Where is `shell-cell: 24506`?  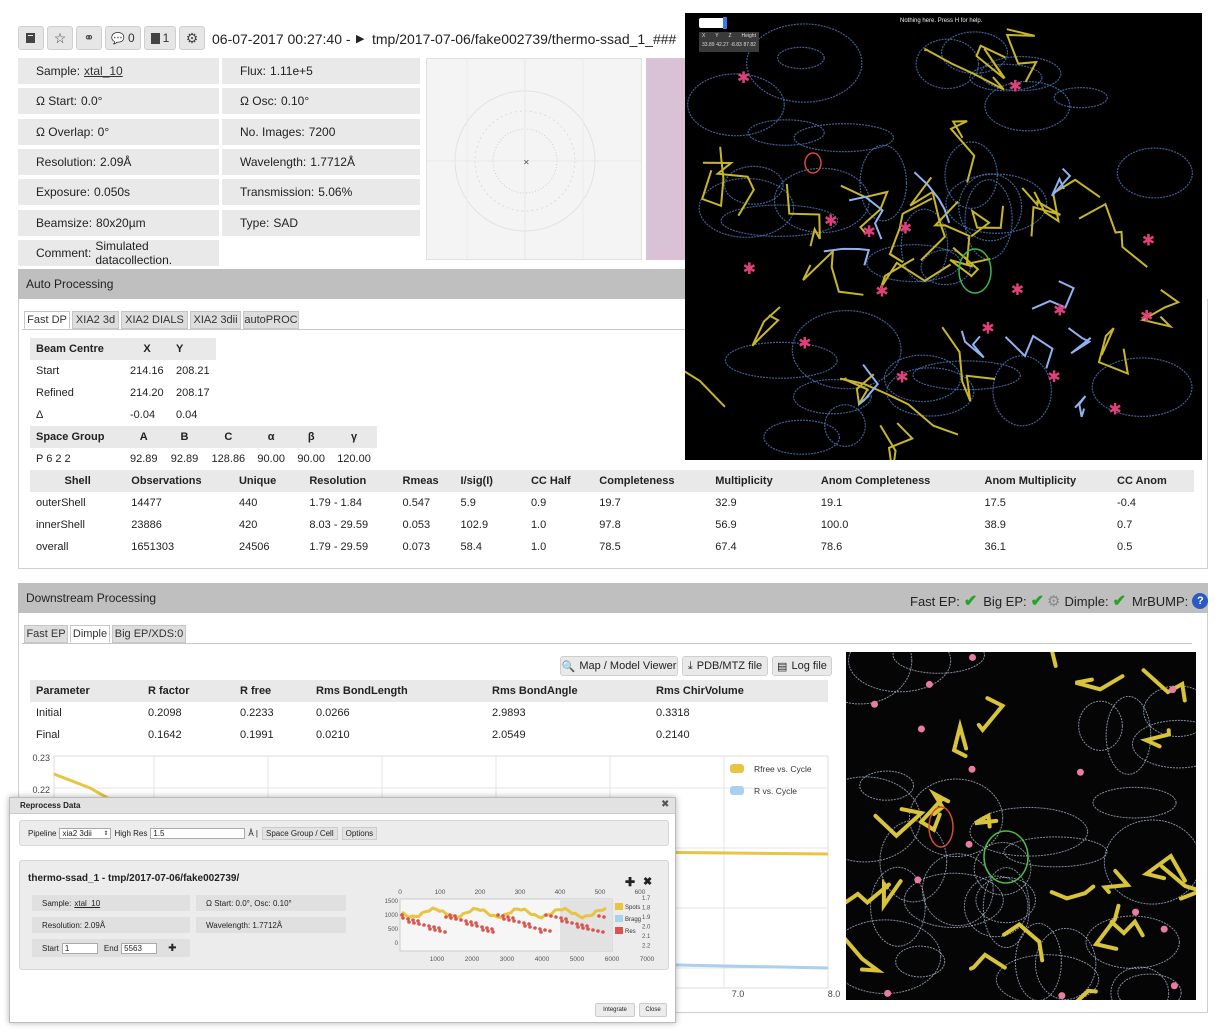 shell-cell: 24506 is located at coordinates (254, 547).